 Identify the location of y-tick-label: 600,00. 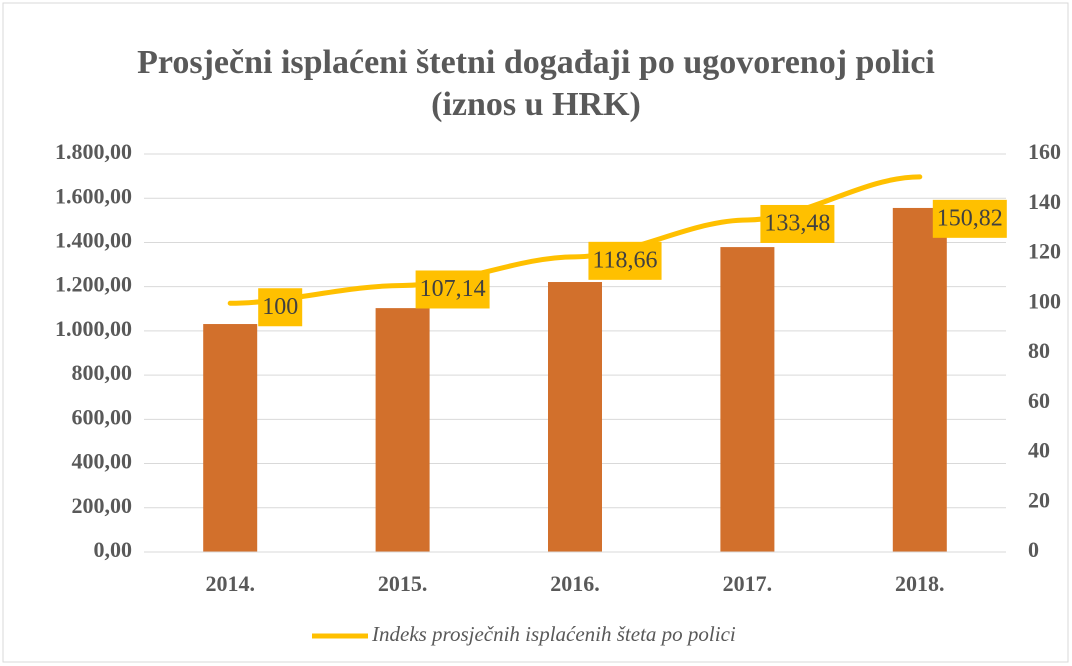
(102, 416).